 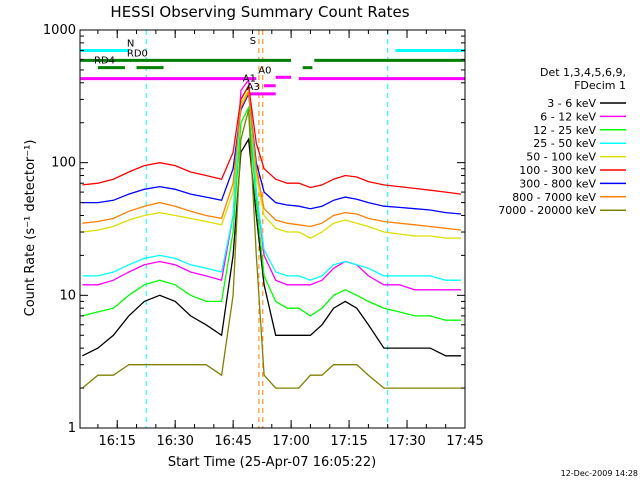 I want to click on x-tick-label: 17:15, so click(x=348, y=441).